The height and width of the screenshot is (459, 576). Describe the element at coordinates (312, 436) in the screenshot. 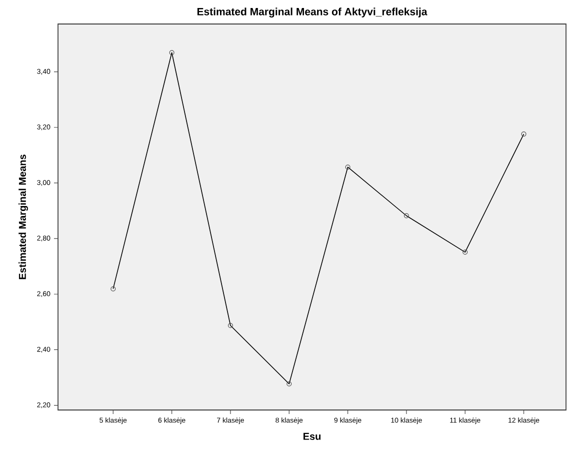

I see `x-axis-title: Esu` at that location.